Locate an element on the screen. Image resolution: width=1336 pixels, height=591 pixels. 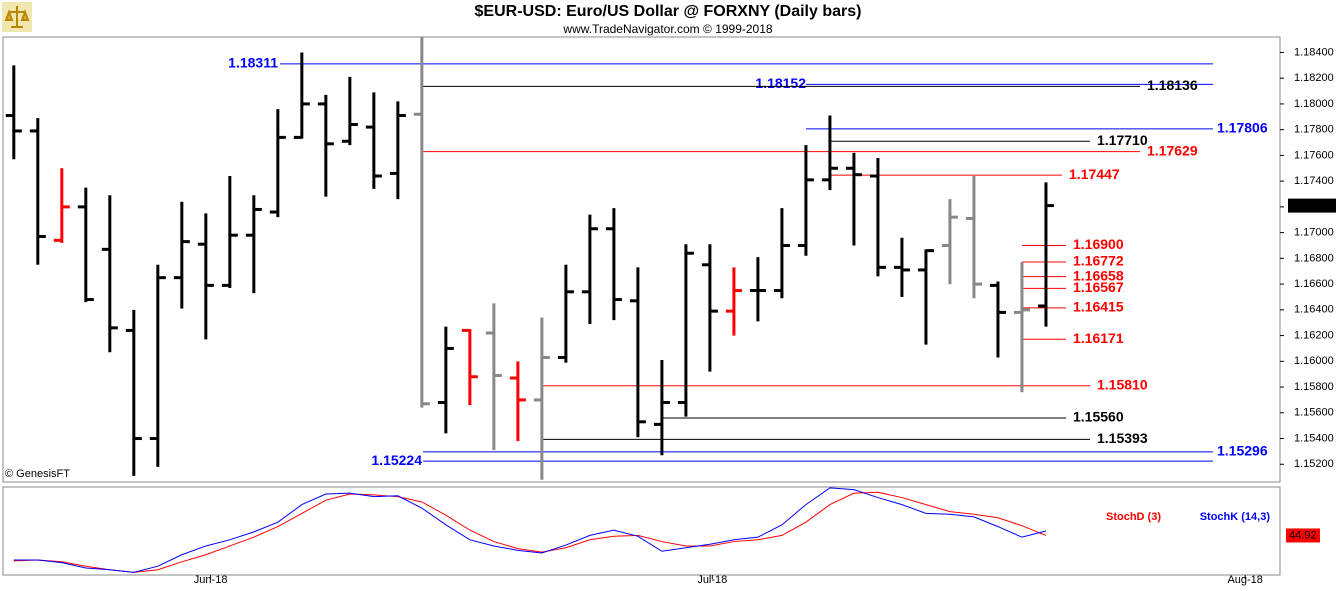
logo is located at coordinates (17, 17).